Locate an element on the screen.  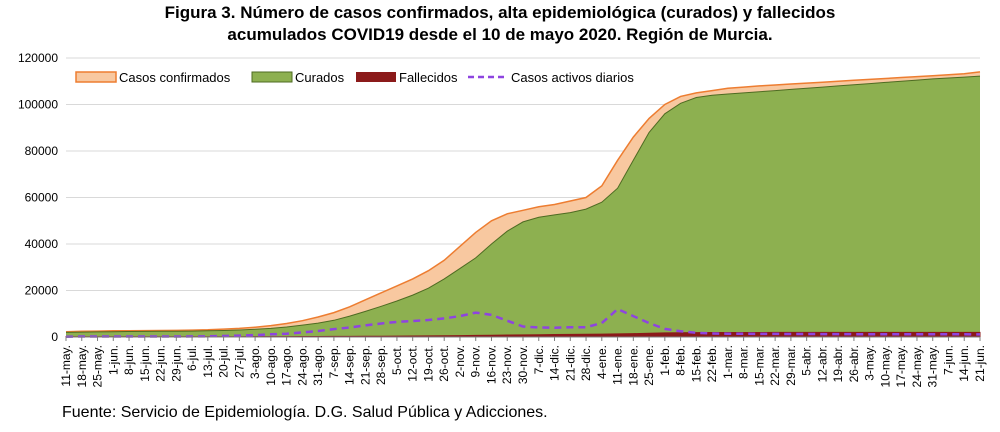
x-tick-label: 14-dic. is located at coordinates (555, 363).